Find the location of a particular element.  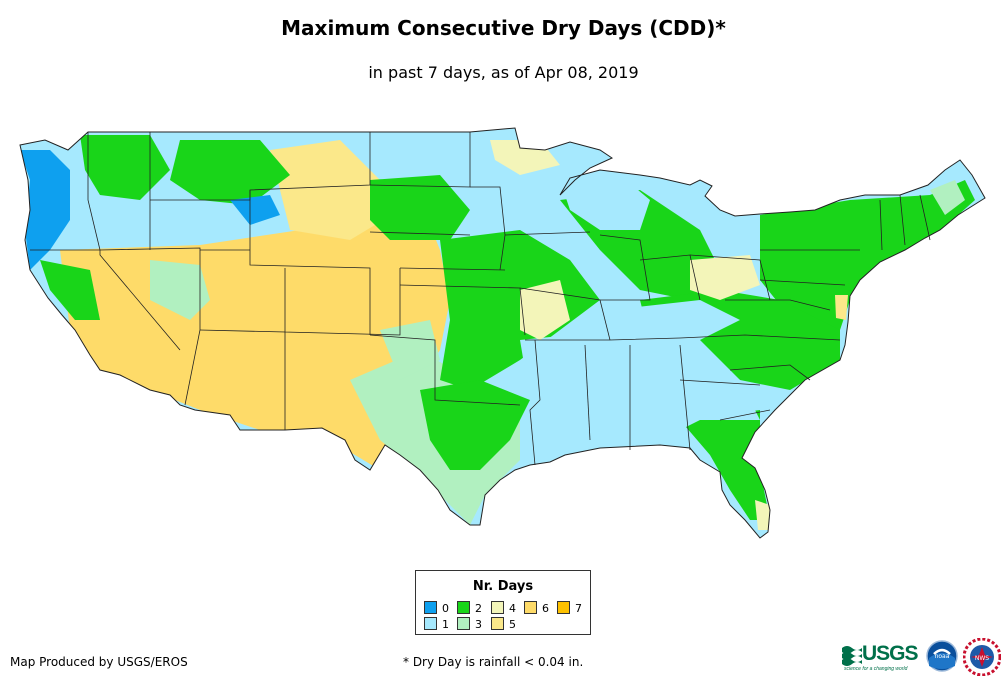

legend-item-1: 1 is located at coordinates (436, 624).